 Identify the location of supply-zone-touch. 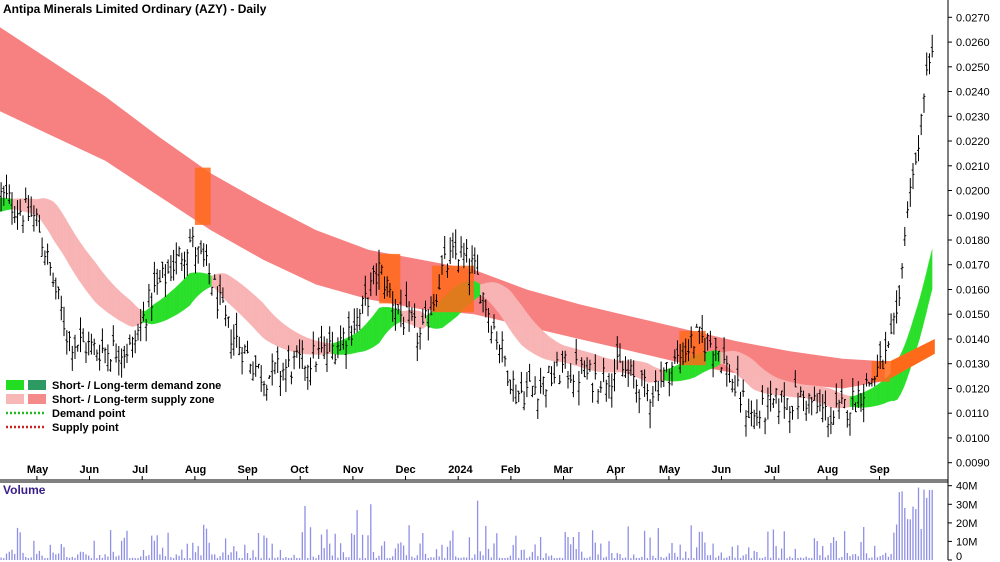
(202, 196).